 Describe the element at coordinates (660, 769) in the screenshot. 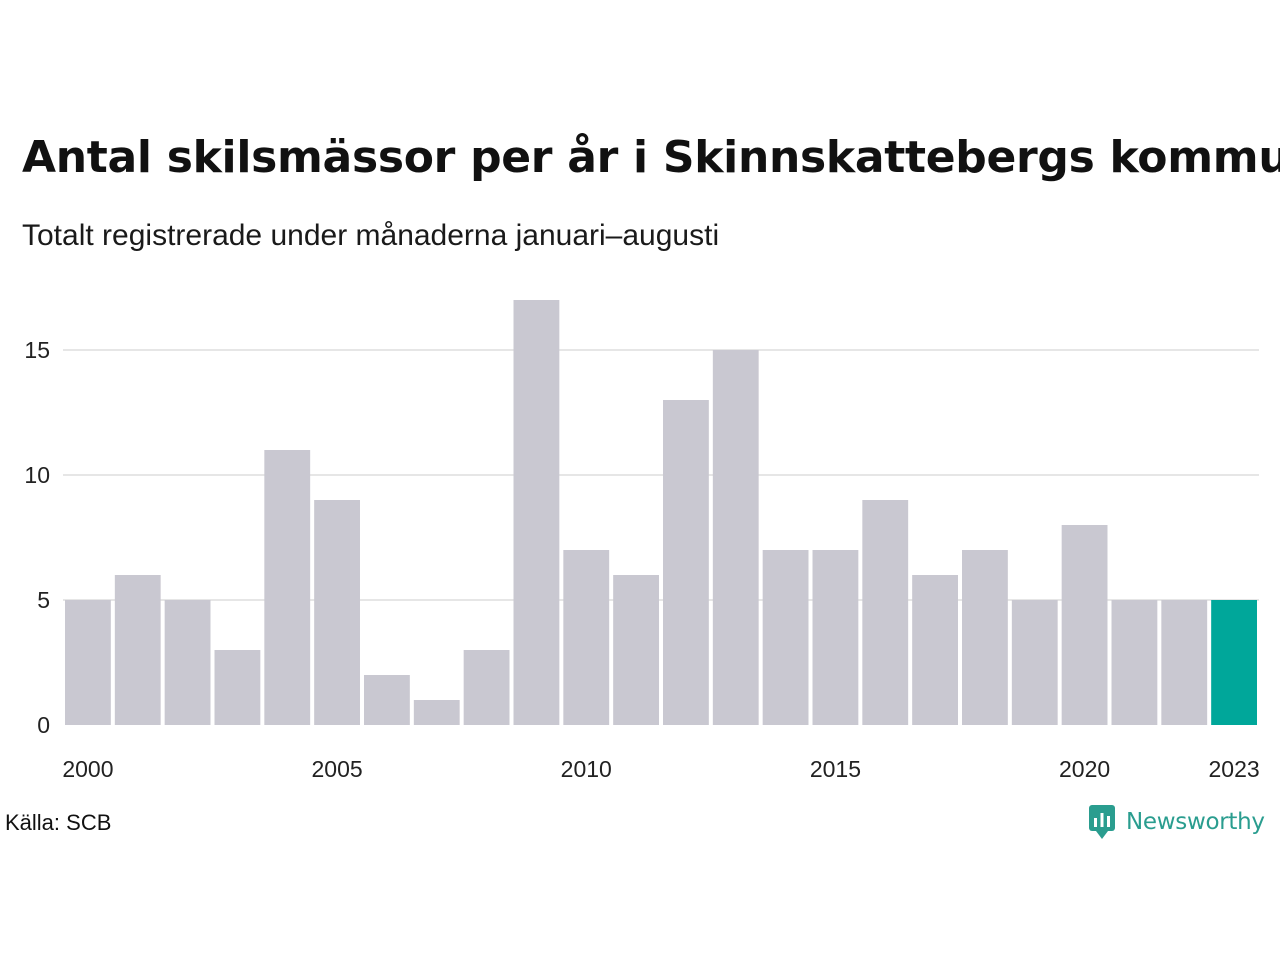

I see `x-axis-ticks: 2000 2005 2010 2015 2020 2023` at that location.